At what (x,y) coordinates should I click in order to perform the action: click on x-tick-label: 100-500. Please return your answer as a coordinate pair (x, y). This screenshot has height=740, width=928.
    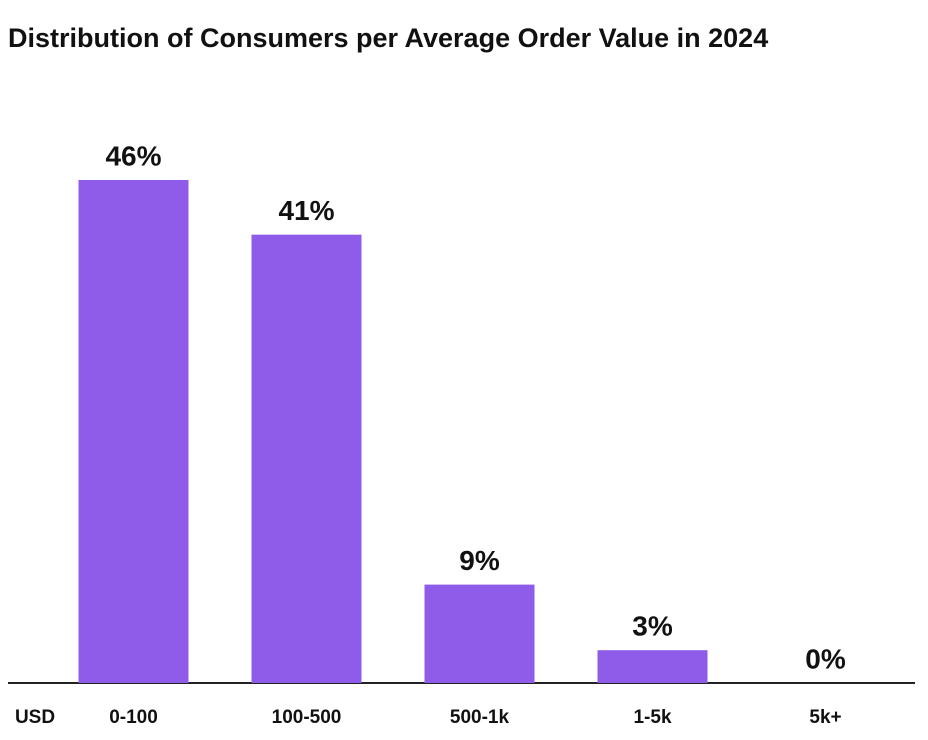
    Looking at the image, I should click on (307, 717).